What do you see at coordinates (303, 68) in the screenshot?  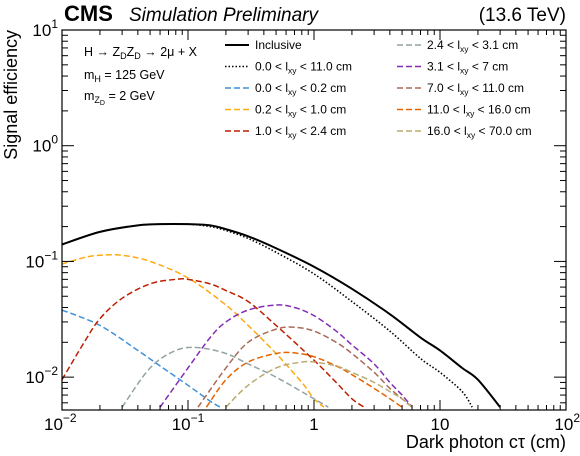 I see `legend-label-1: 0.0 < lxy < 11.0 cm` at bounding box center [303, 68].